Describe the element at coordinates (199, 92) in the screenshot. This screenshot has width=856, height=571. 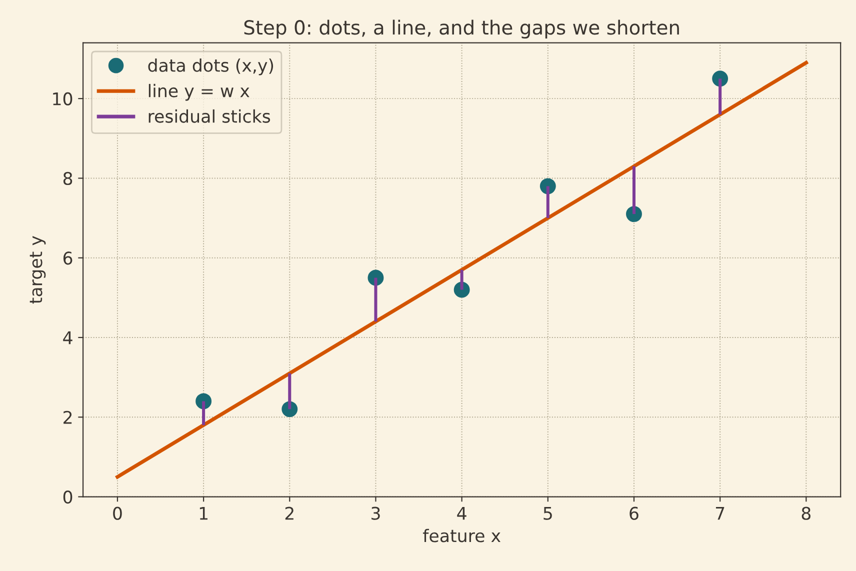
I see `legend-label: line y = w x` at that location.